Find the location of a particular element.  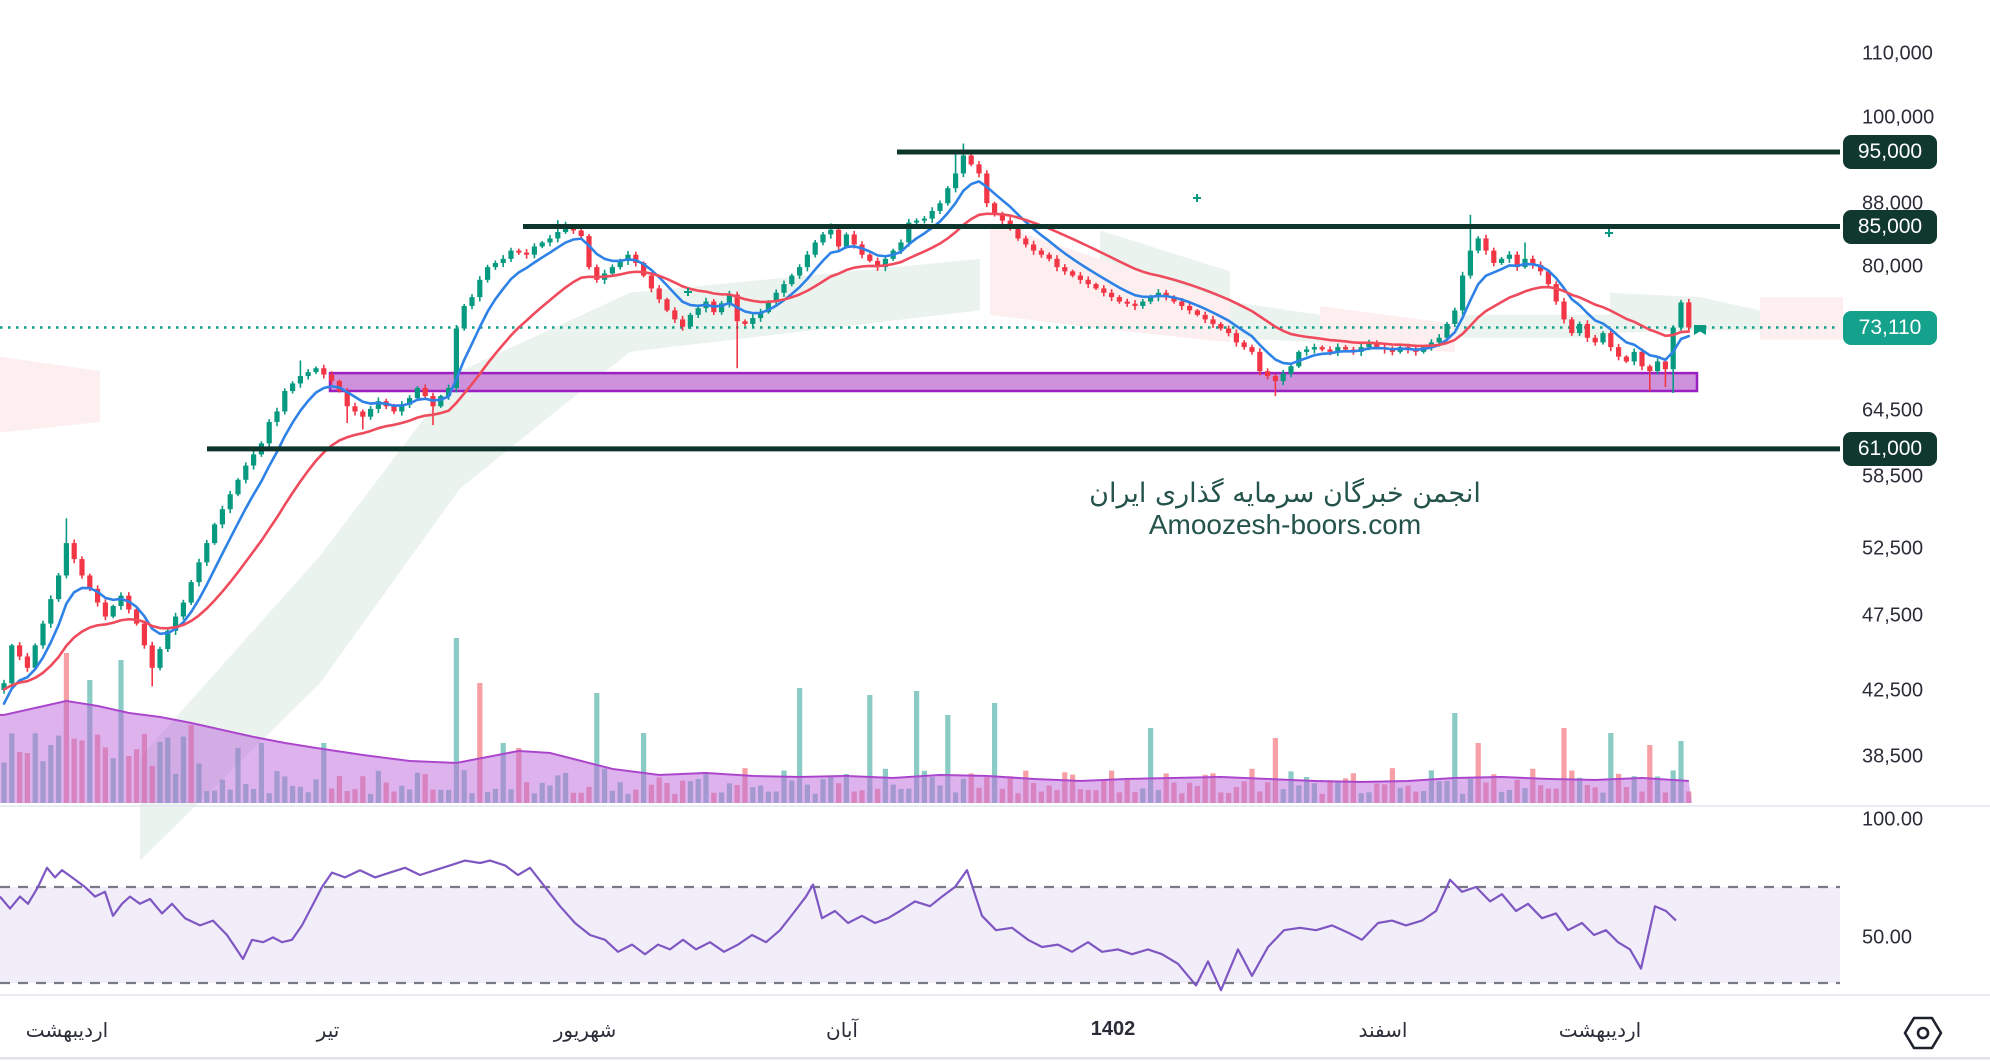

price-axis-label: 38,500 is located at coordinates (1893, 756).